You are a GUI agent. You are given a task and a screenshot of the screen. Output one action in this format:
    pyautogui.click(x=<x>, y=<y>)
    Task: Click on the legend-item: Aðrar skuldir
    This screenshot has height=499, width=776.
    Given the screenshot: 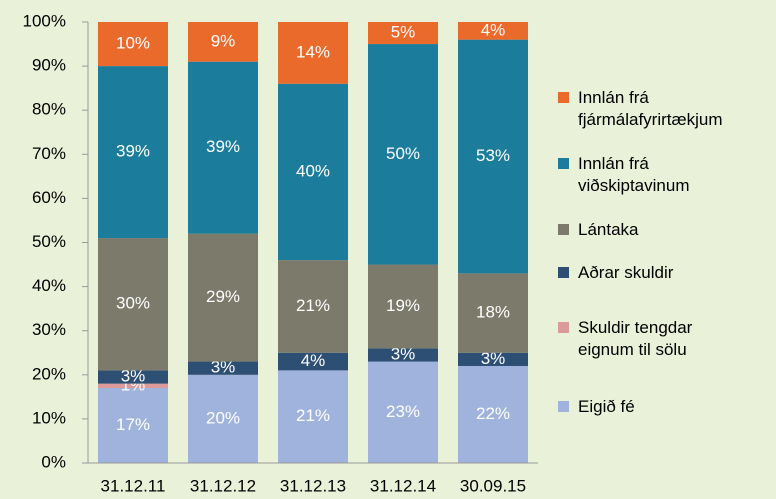 What is the action you would take?
    pyautogui.click(x=654, y=273)
    